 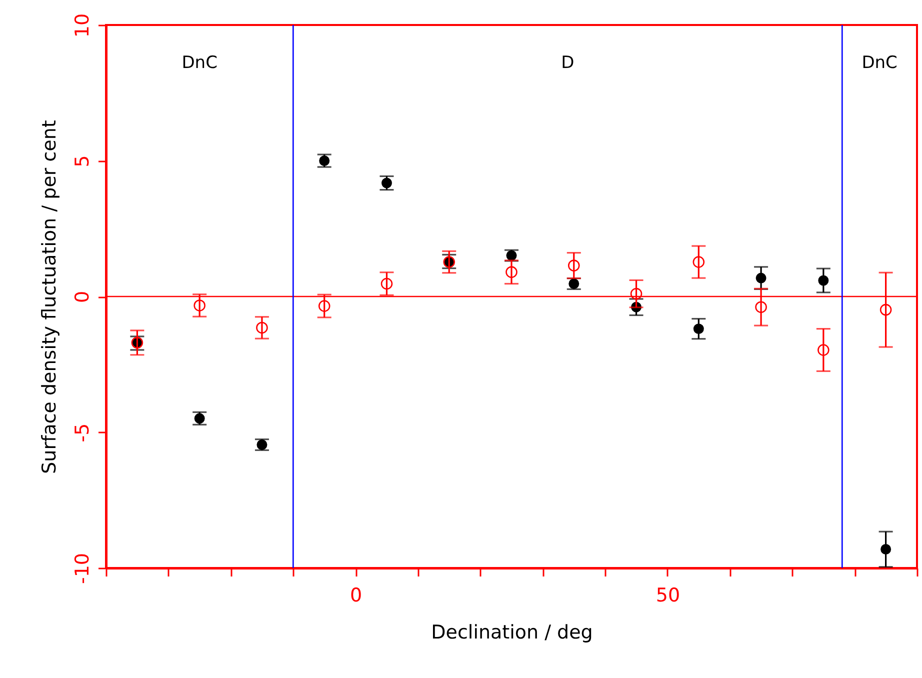 What do you see at coordinates (512, 633) in the screenshot?
I see `x-axis-title: Declination / deg` at bounding box center [512, 633].